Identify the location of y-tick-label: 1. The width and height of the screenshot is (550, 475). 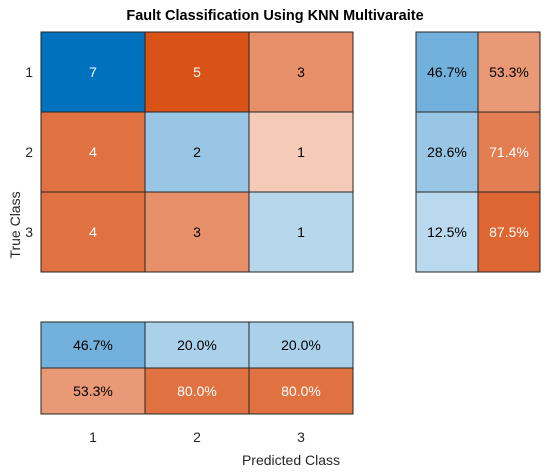
(29, 72).